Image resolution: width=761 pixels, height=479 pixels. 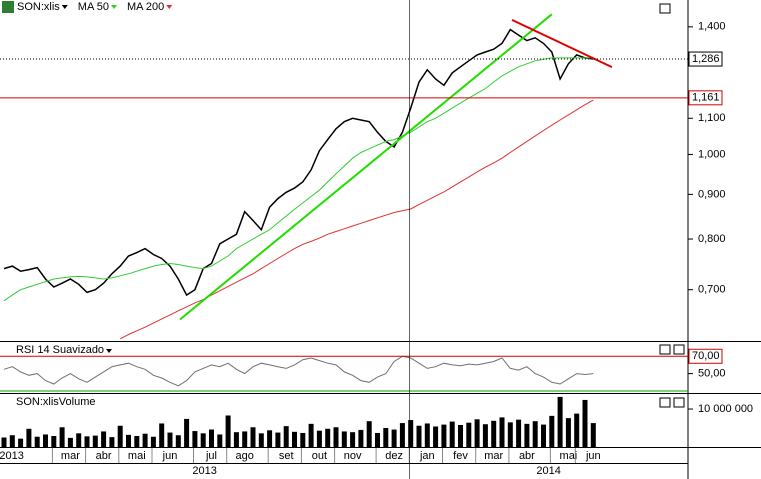 What do you see at coordinates (145, 7) in the screenshot?
I see `legend-entry: MA 200` at bounding box center [145, 7].